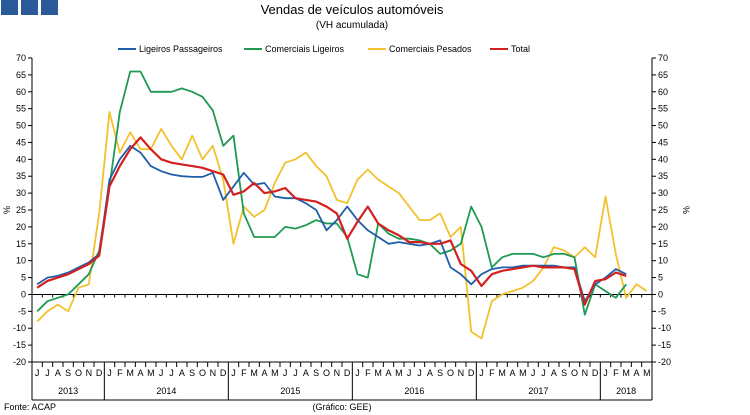 The image size is (750, 415). Describe the element at coordinates (21, 176) in the screenshot. I see `y-tick-label-left: 35` at that location.